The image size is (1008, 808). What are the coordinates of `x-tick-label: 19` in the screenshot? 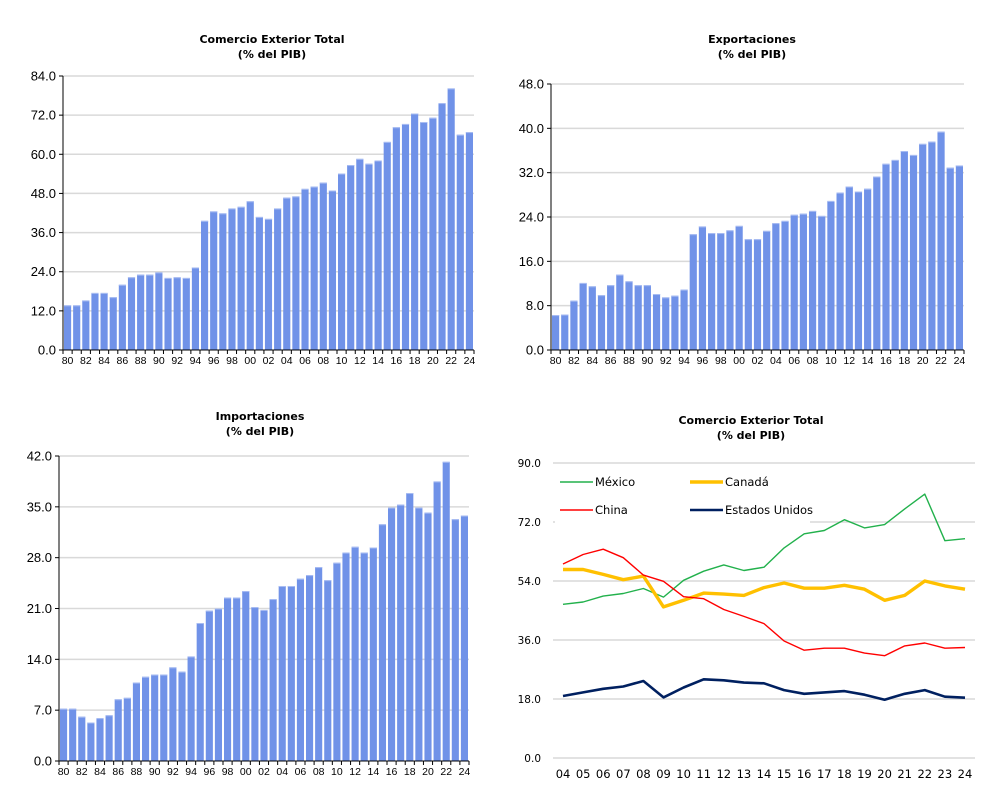 It's located at (864, 774).